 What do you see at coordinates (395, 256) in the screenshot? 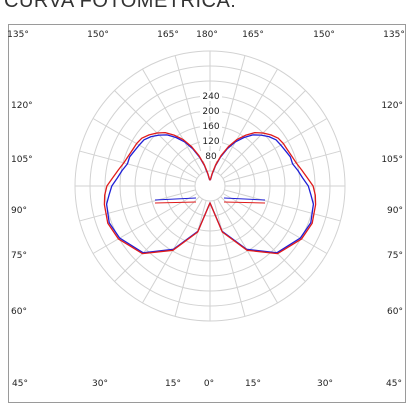
I see `angle-label-right: 75°` at bounding box center [395, 256].